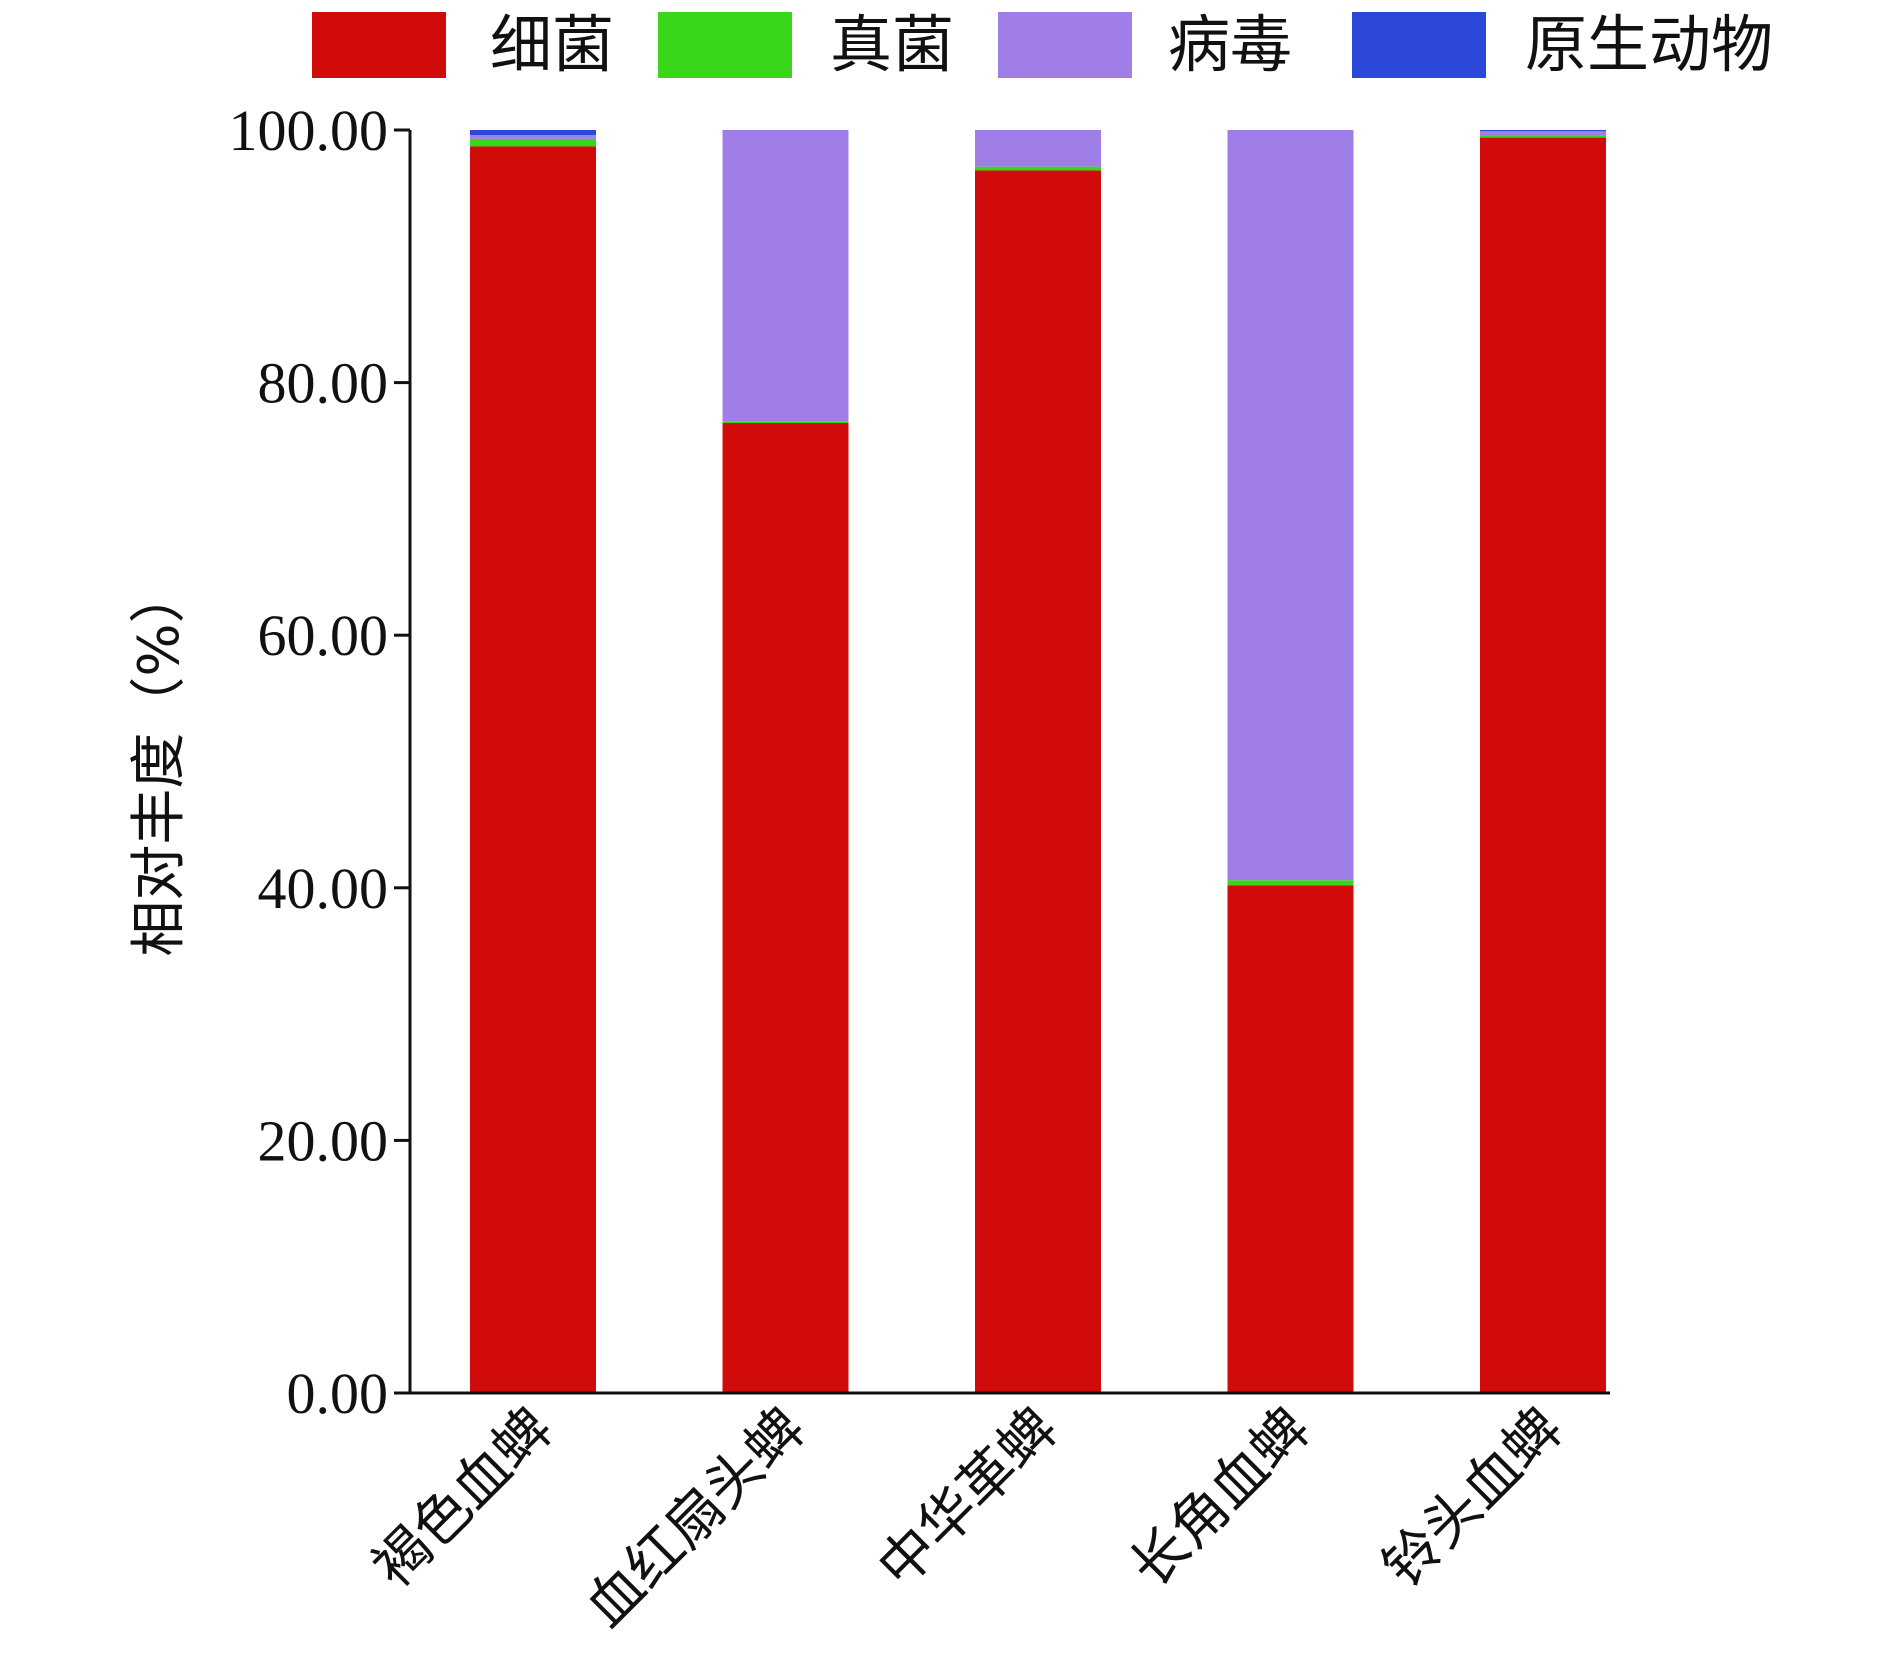  What do you see at coordinates (323, 383) in the screenshot?
I see `y-tick-label-5: 80.00` at bounding box center [323, 383].